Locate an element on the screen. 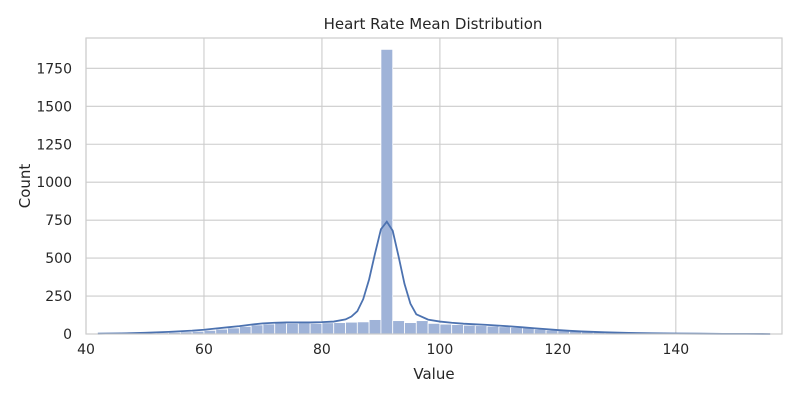 The image size is (800, 400). x-tick-label: 120 is located at coordinates (557, 350).